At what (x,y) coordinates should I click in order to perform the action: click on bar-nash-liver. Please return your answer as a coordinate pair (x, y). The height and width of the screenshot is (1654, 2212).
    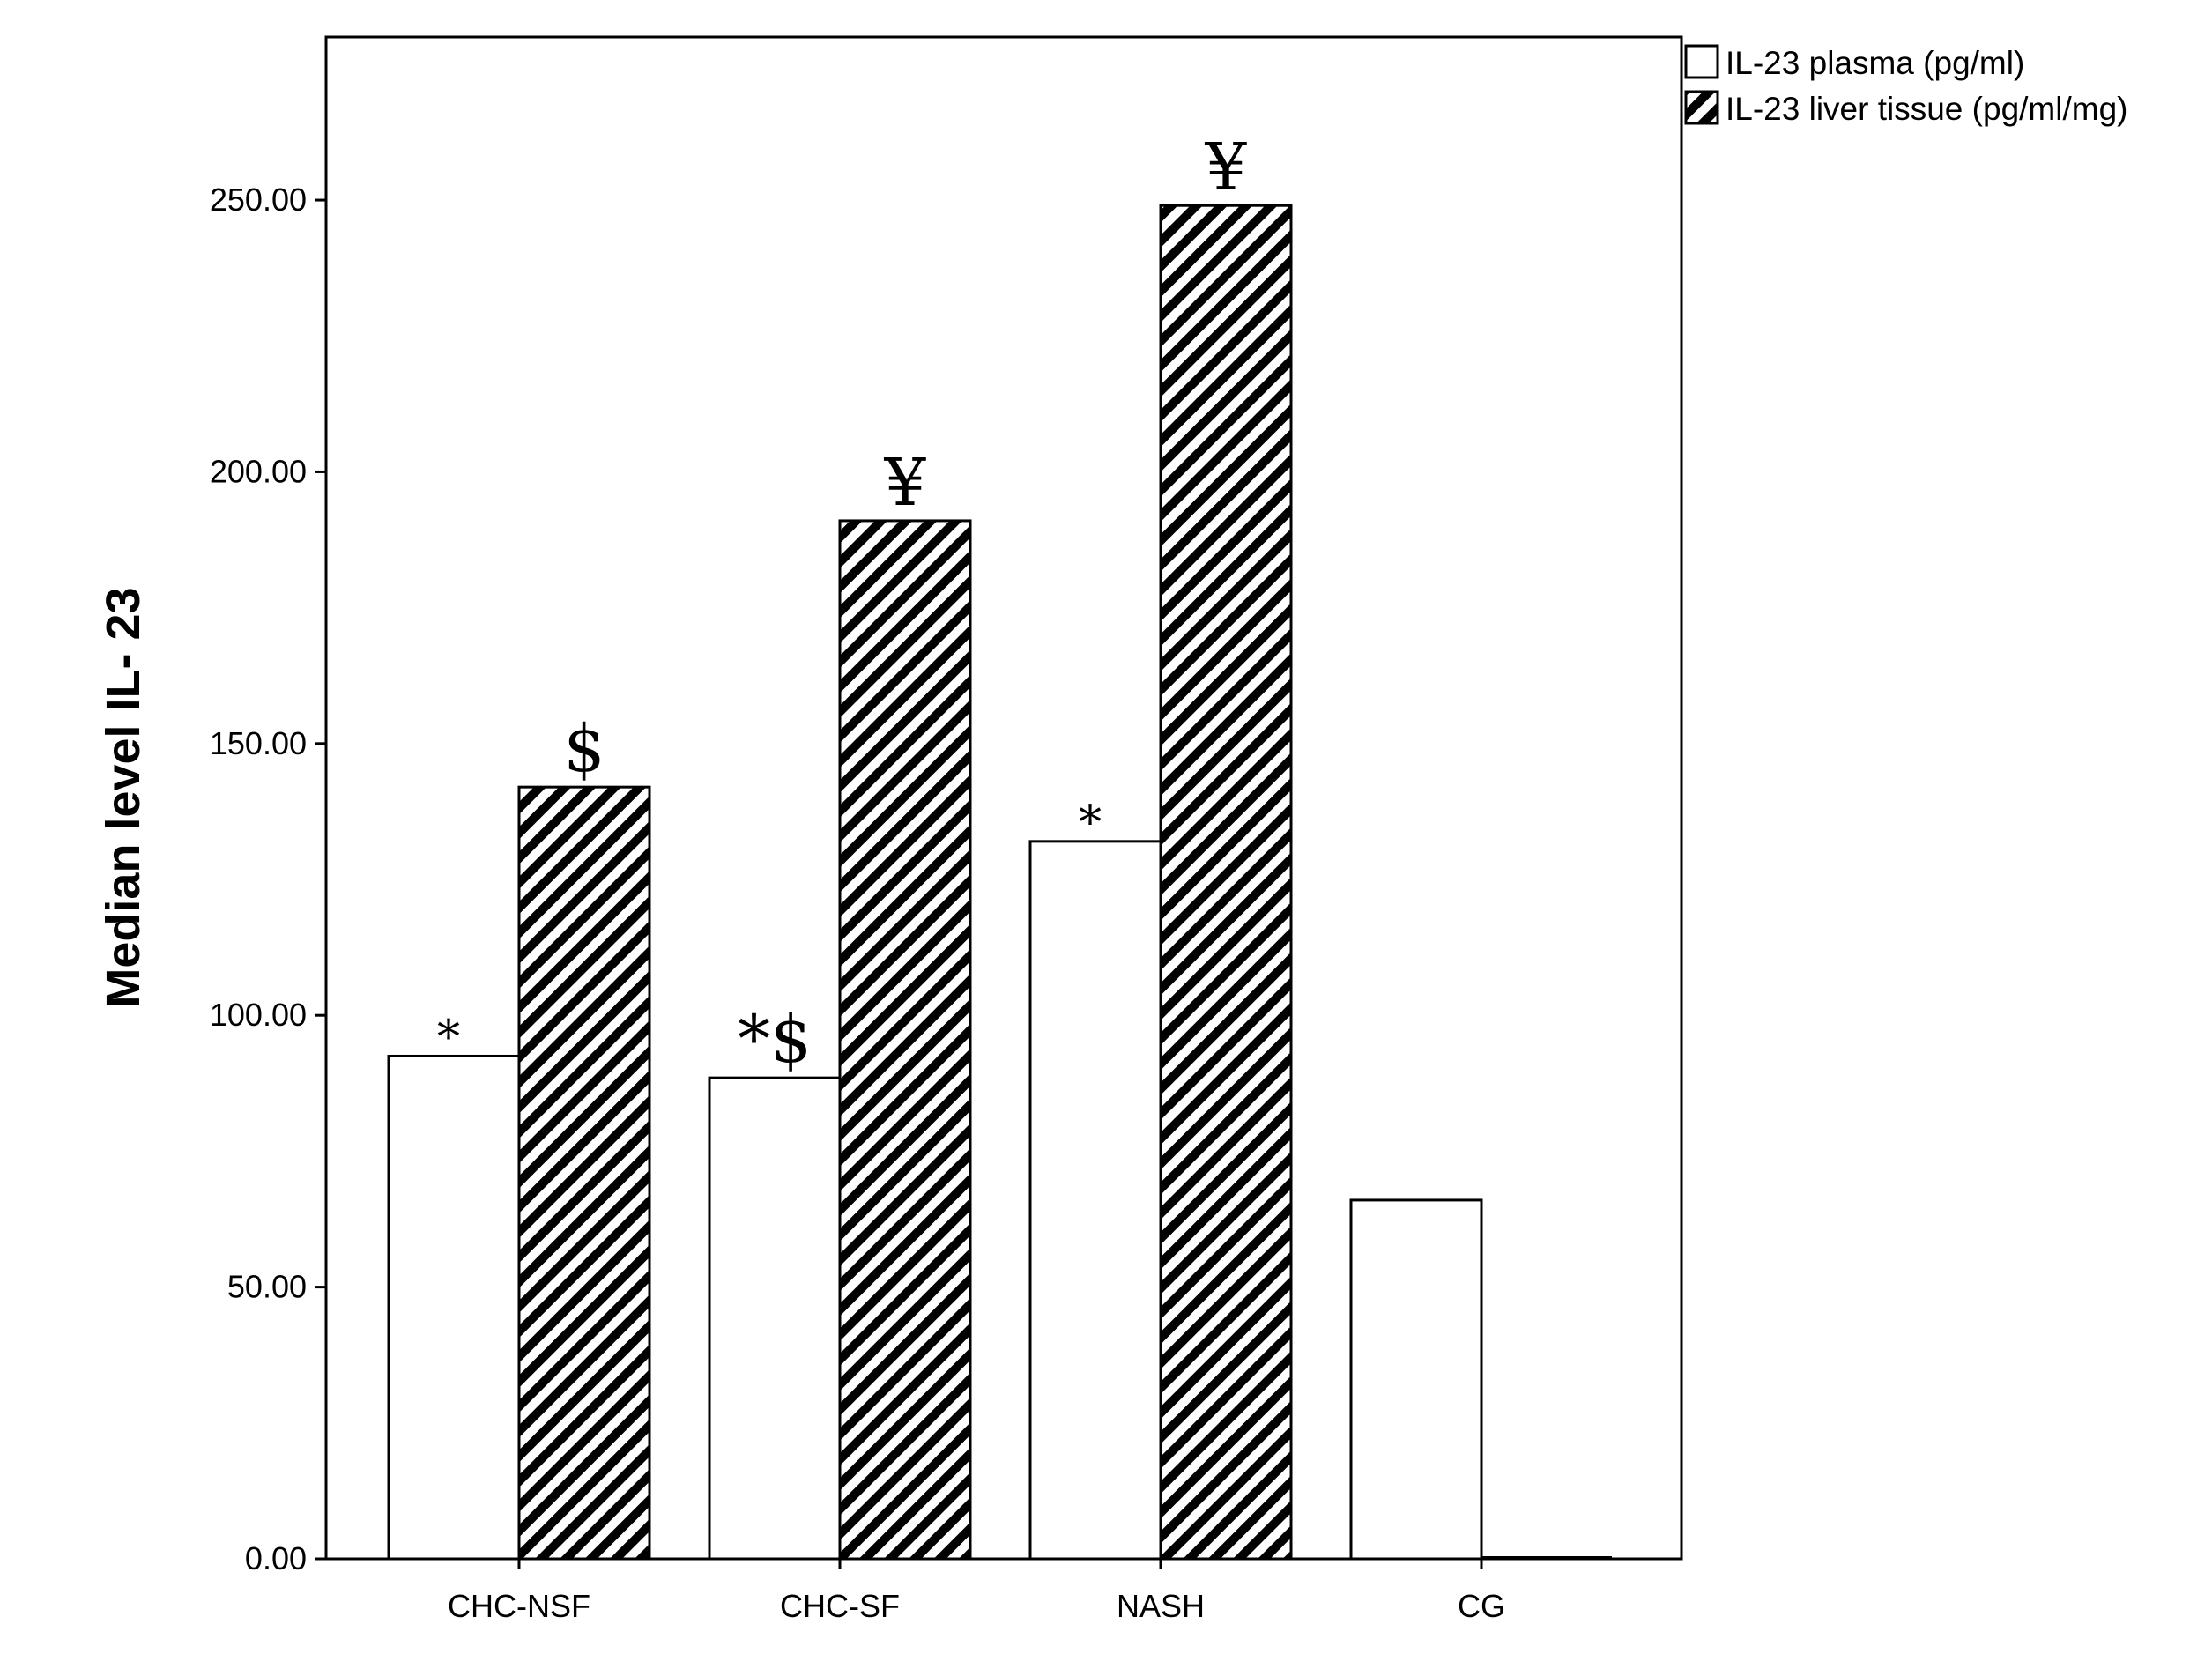
    Looking at the image, I should click on (1226, 882).